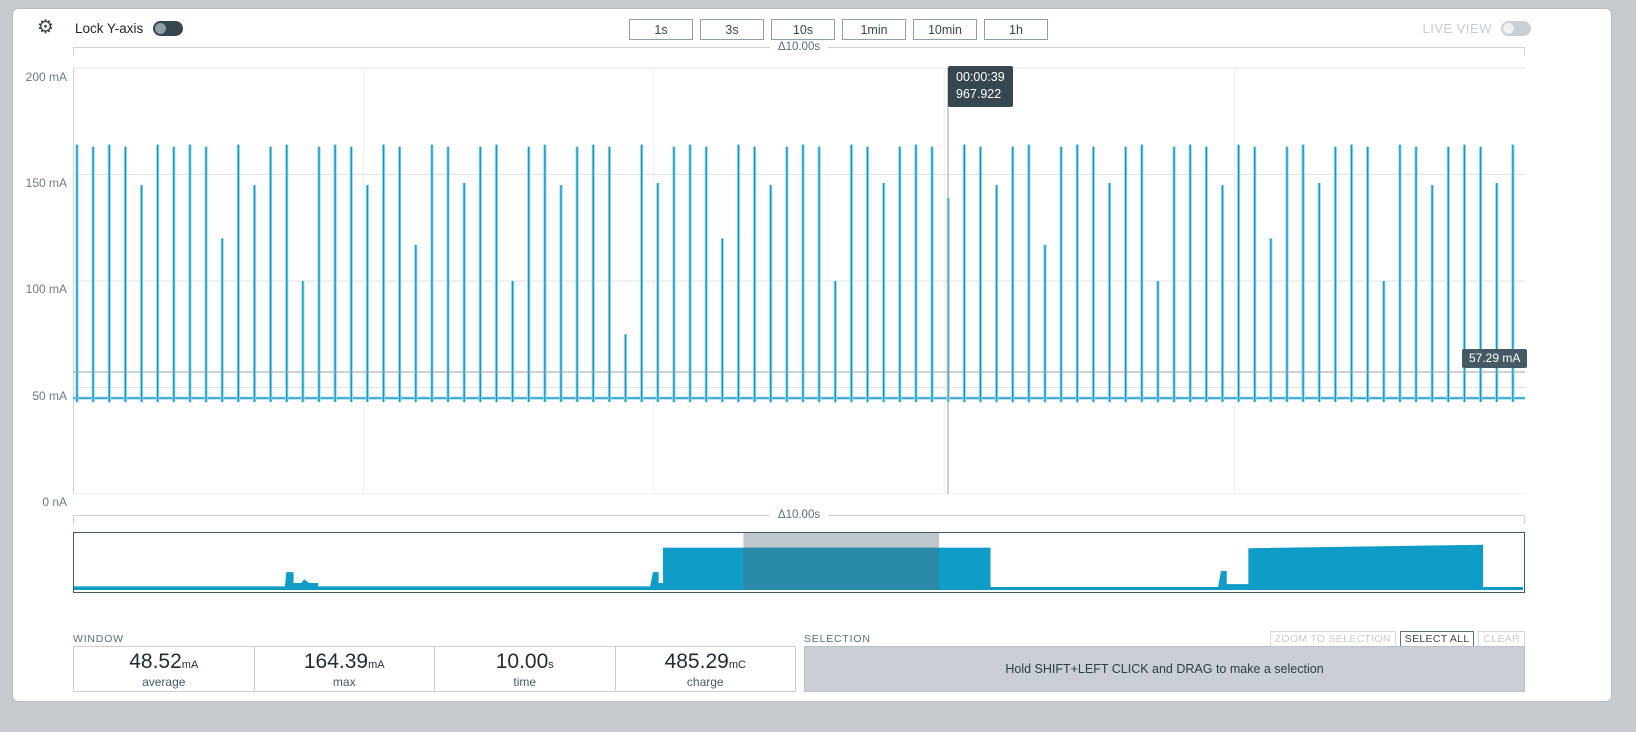 Image resolution: width=1636 pixels, height=732 pixels. Describe the element at coordinates (46, 77) in the screenshot. I see `y-tick-200ma: 200 mA` at that location.